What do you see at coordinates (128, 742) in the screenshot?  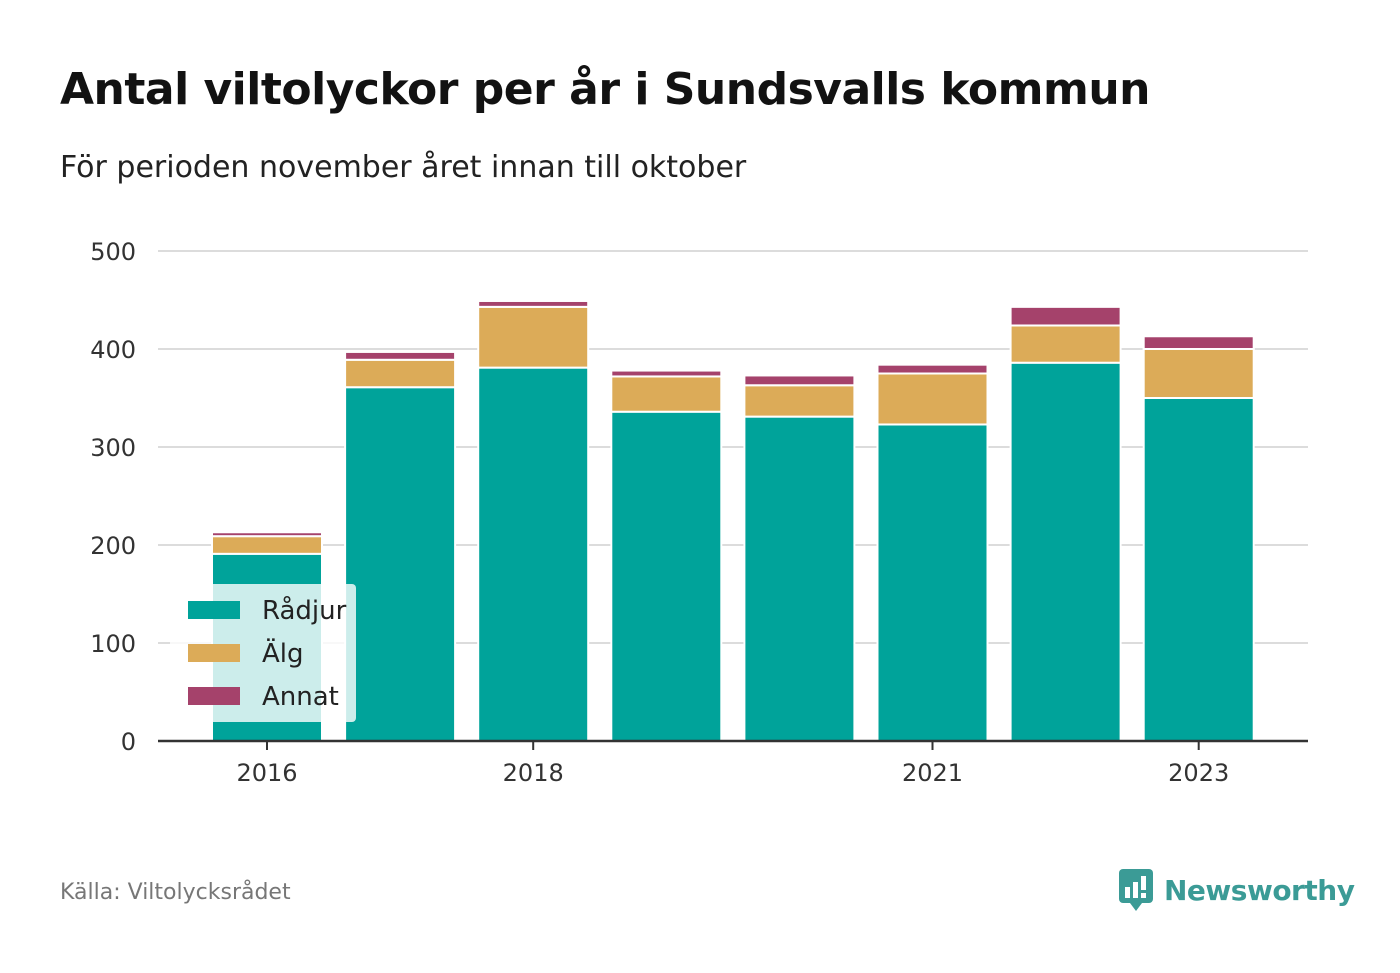 I see `y-tick-label: 0` at bounding box center [128, 742].